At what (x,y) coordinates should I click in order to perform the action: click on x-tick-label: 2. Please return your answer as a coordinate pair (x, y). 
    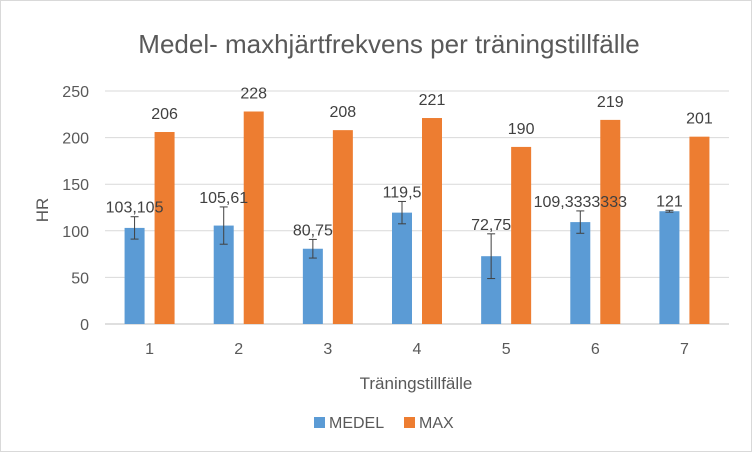
    Looking at the image, I should click on (238, 349).